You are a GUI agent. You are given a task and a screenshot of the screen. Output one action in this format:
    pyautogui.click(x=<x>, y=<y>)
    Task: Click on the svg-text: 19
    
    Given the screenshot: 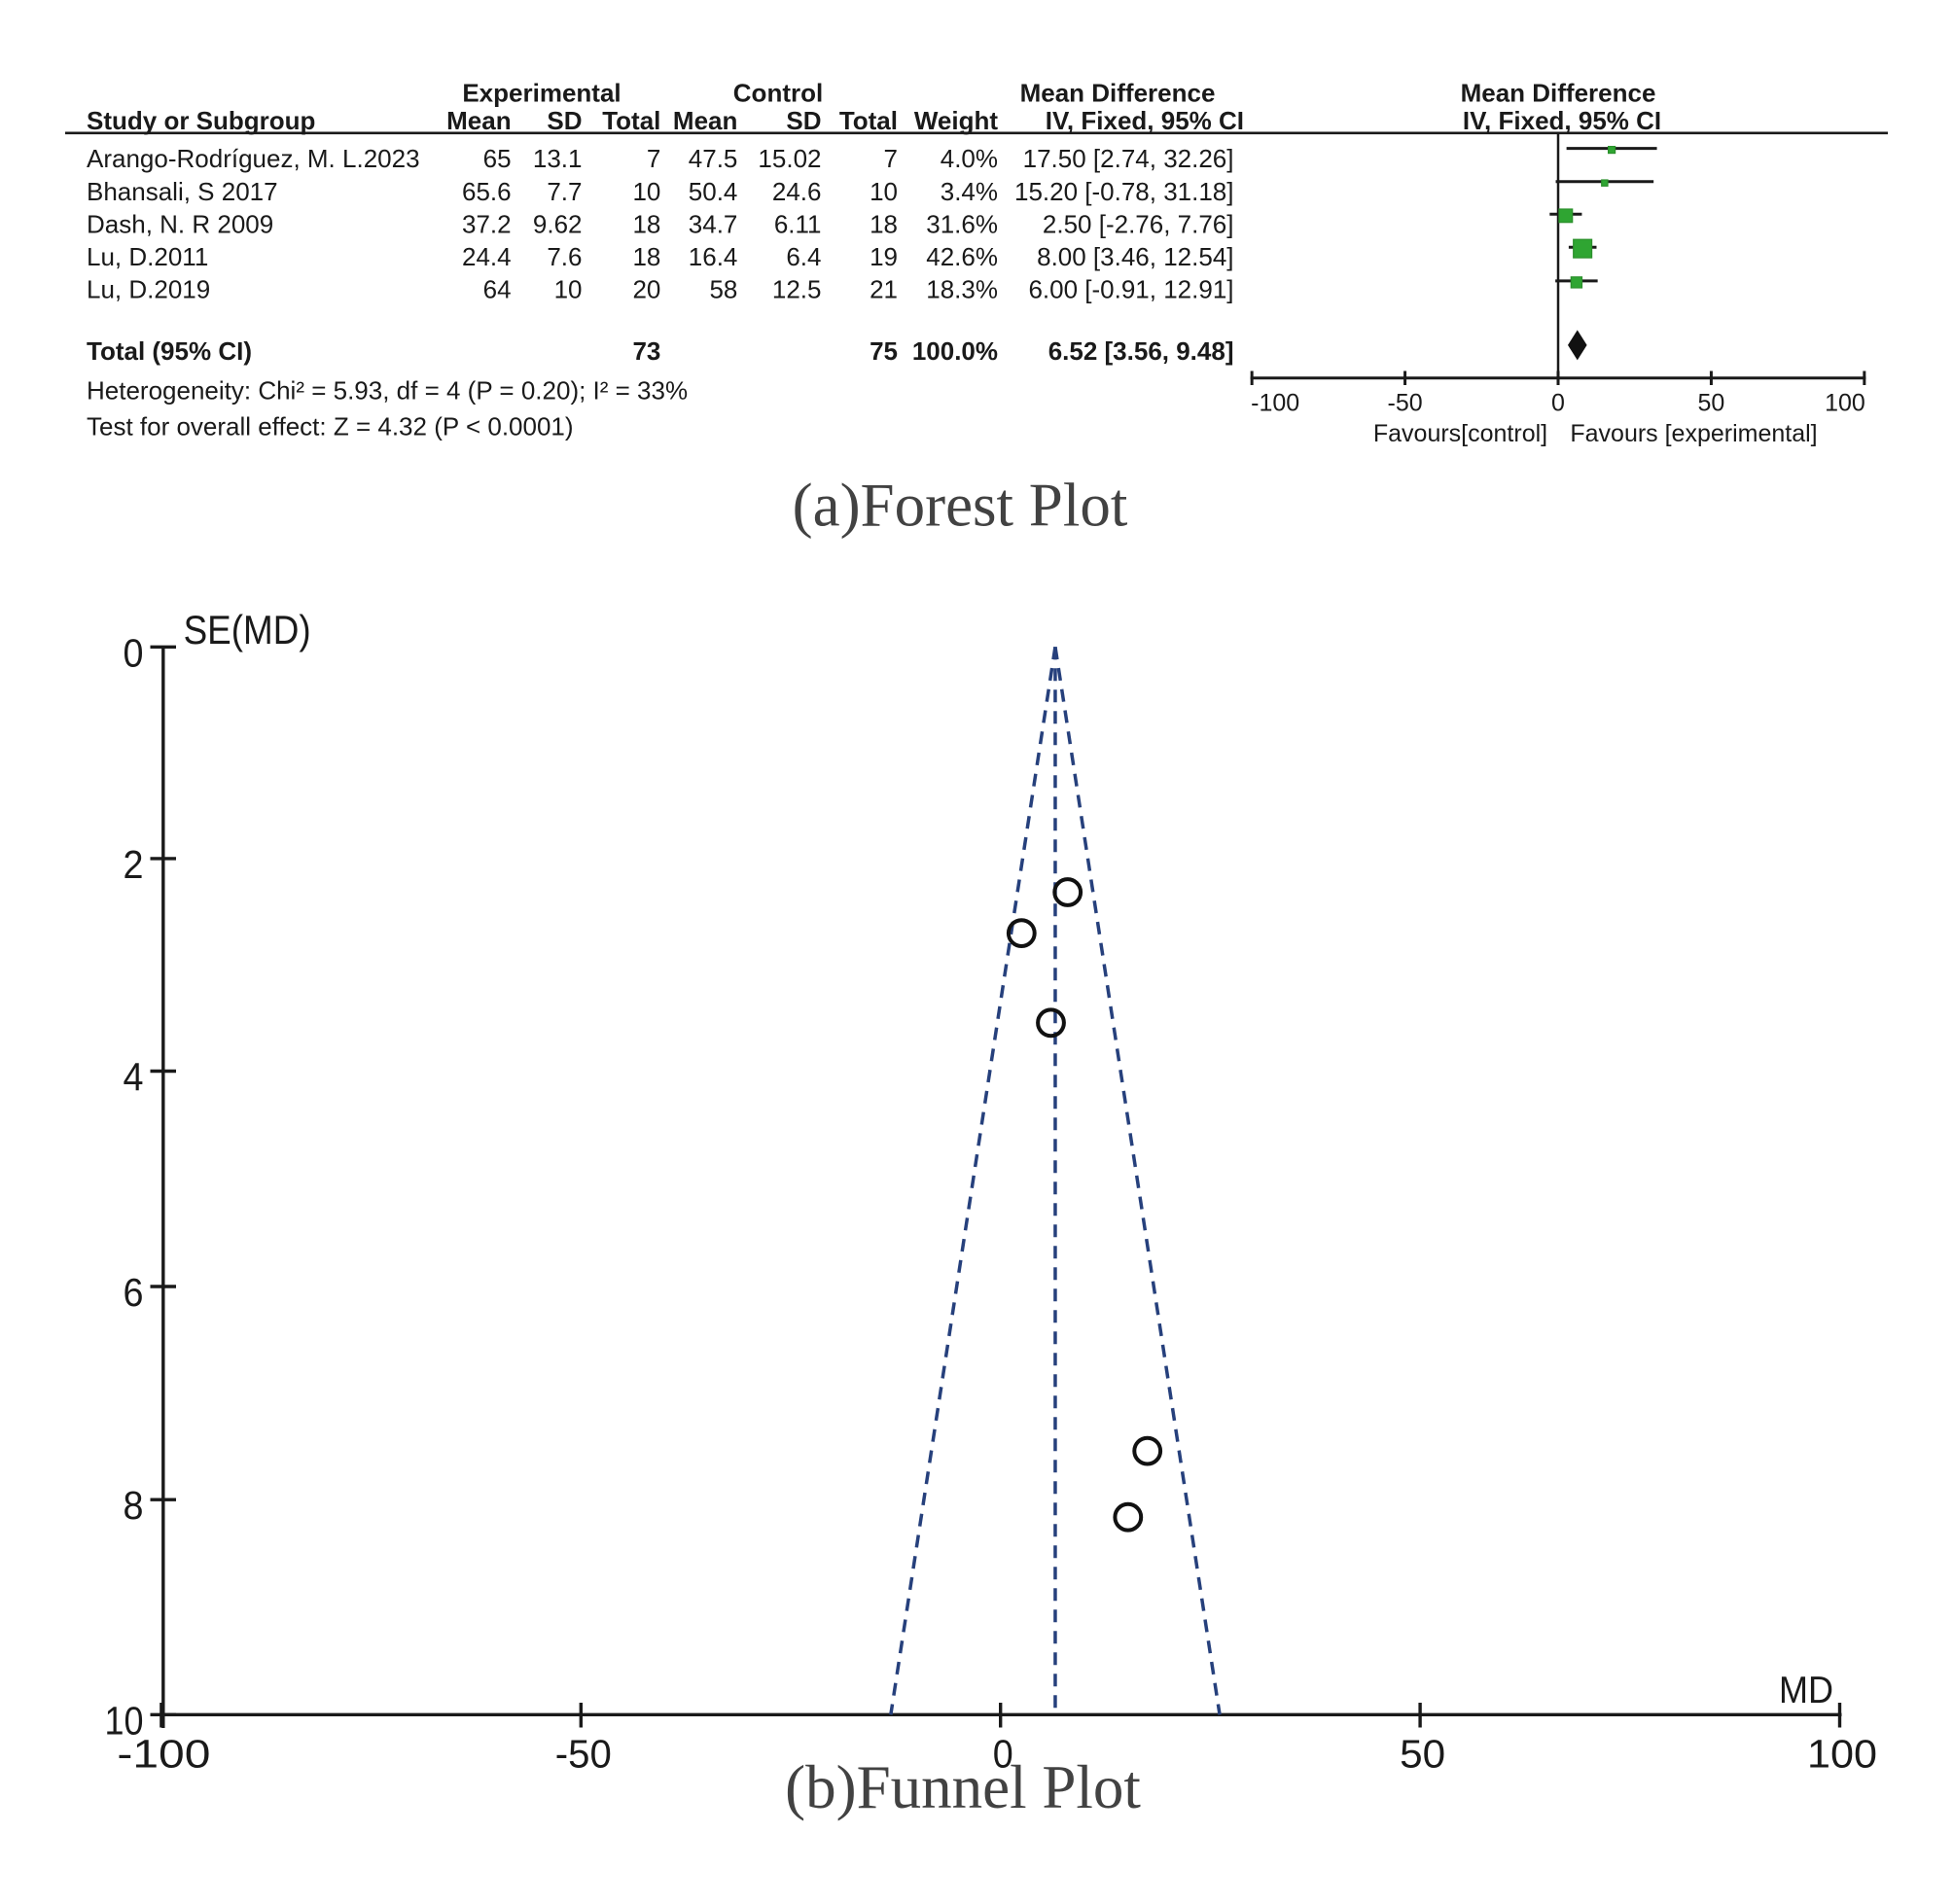 What is the action you would take?
    pyautogui.click(x=884, y=256)
    